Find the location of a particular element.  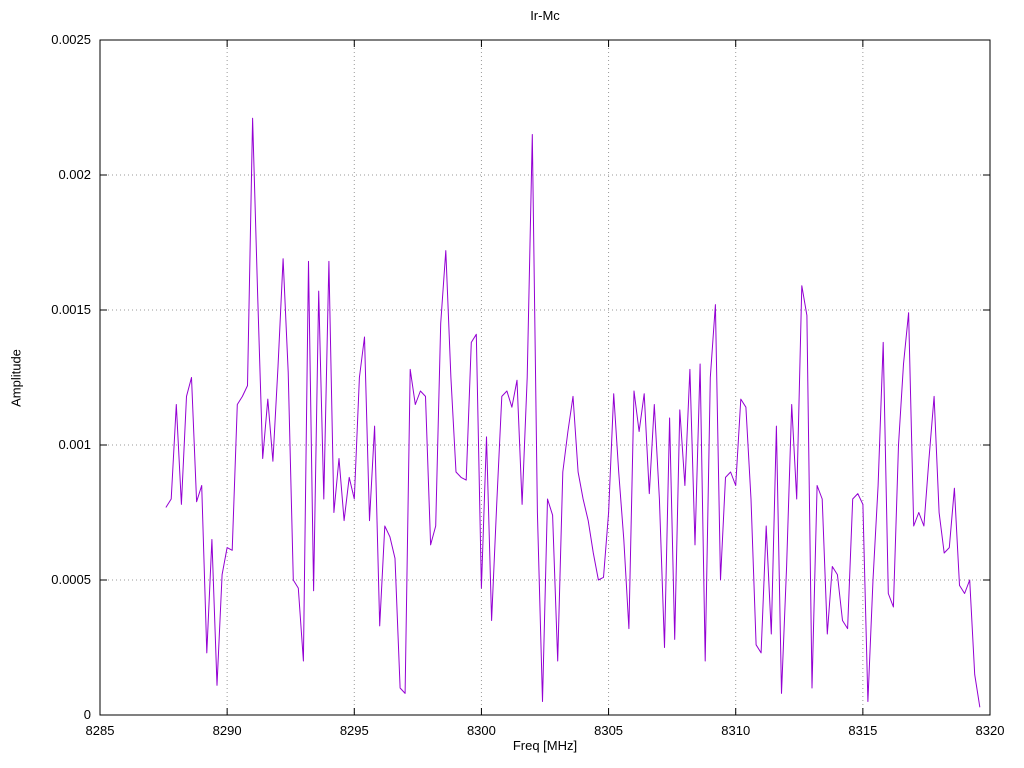

y-tick-label: 0.001 is located at coordinates (74, 444).